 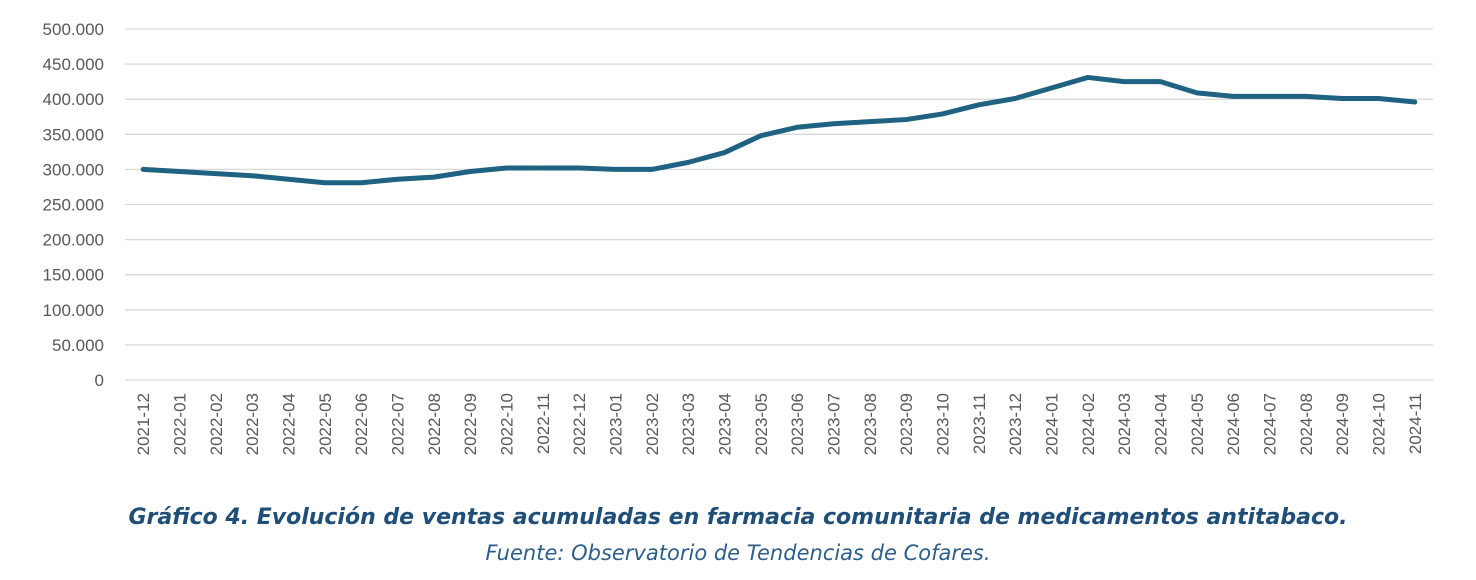 What do you see at coordinates (1233, 424) in the screenshot?
I see `x-tick-label: 2024-06` at bounding box center [1233, 424].